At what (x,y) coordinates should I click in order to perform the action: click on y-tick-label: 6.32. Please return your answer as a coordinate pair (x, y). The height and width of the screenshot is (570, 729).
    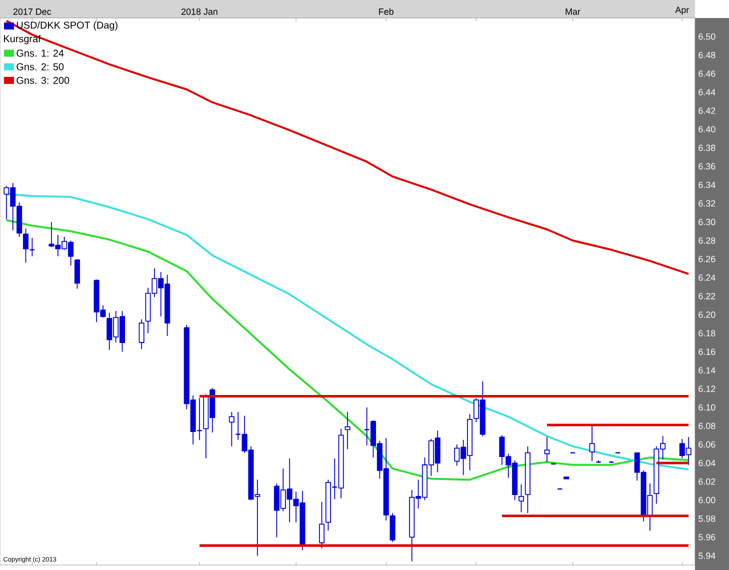
    Looking at the image, I should click on (707, 203).